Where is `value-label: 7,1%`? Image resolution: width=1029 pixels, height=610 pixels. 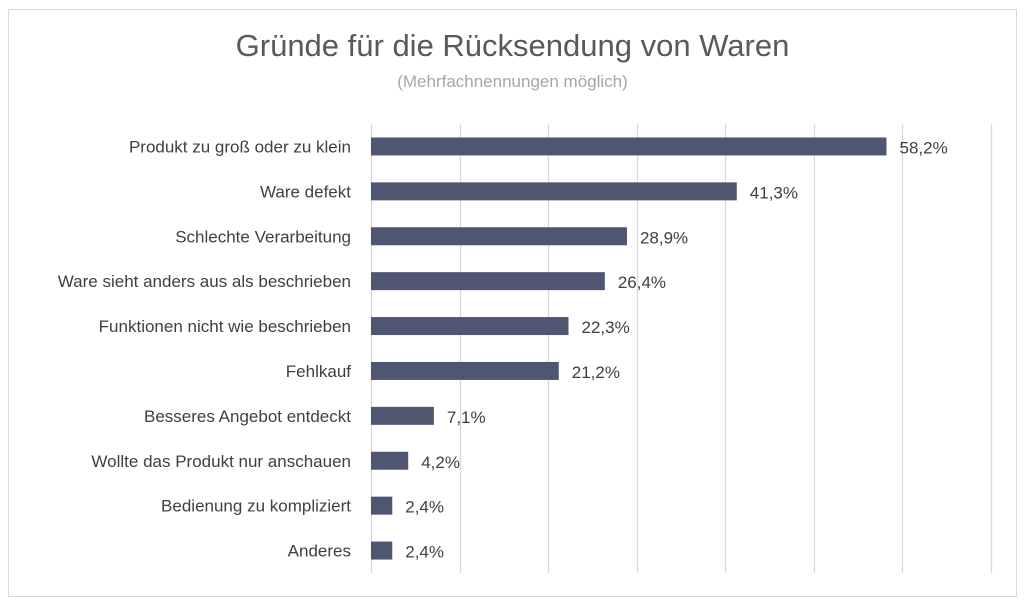 value-label: 7,1% is located at coordinates (466, 417).